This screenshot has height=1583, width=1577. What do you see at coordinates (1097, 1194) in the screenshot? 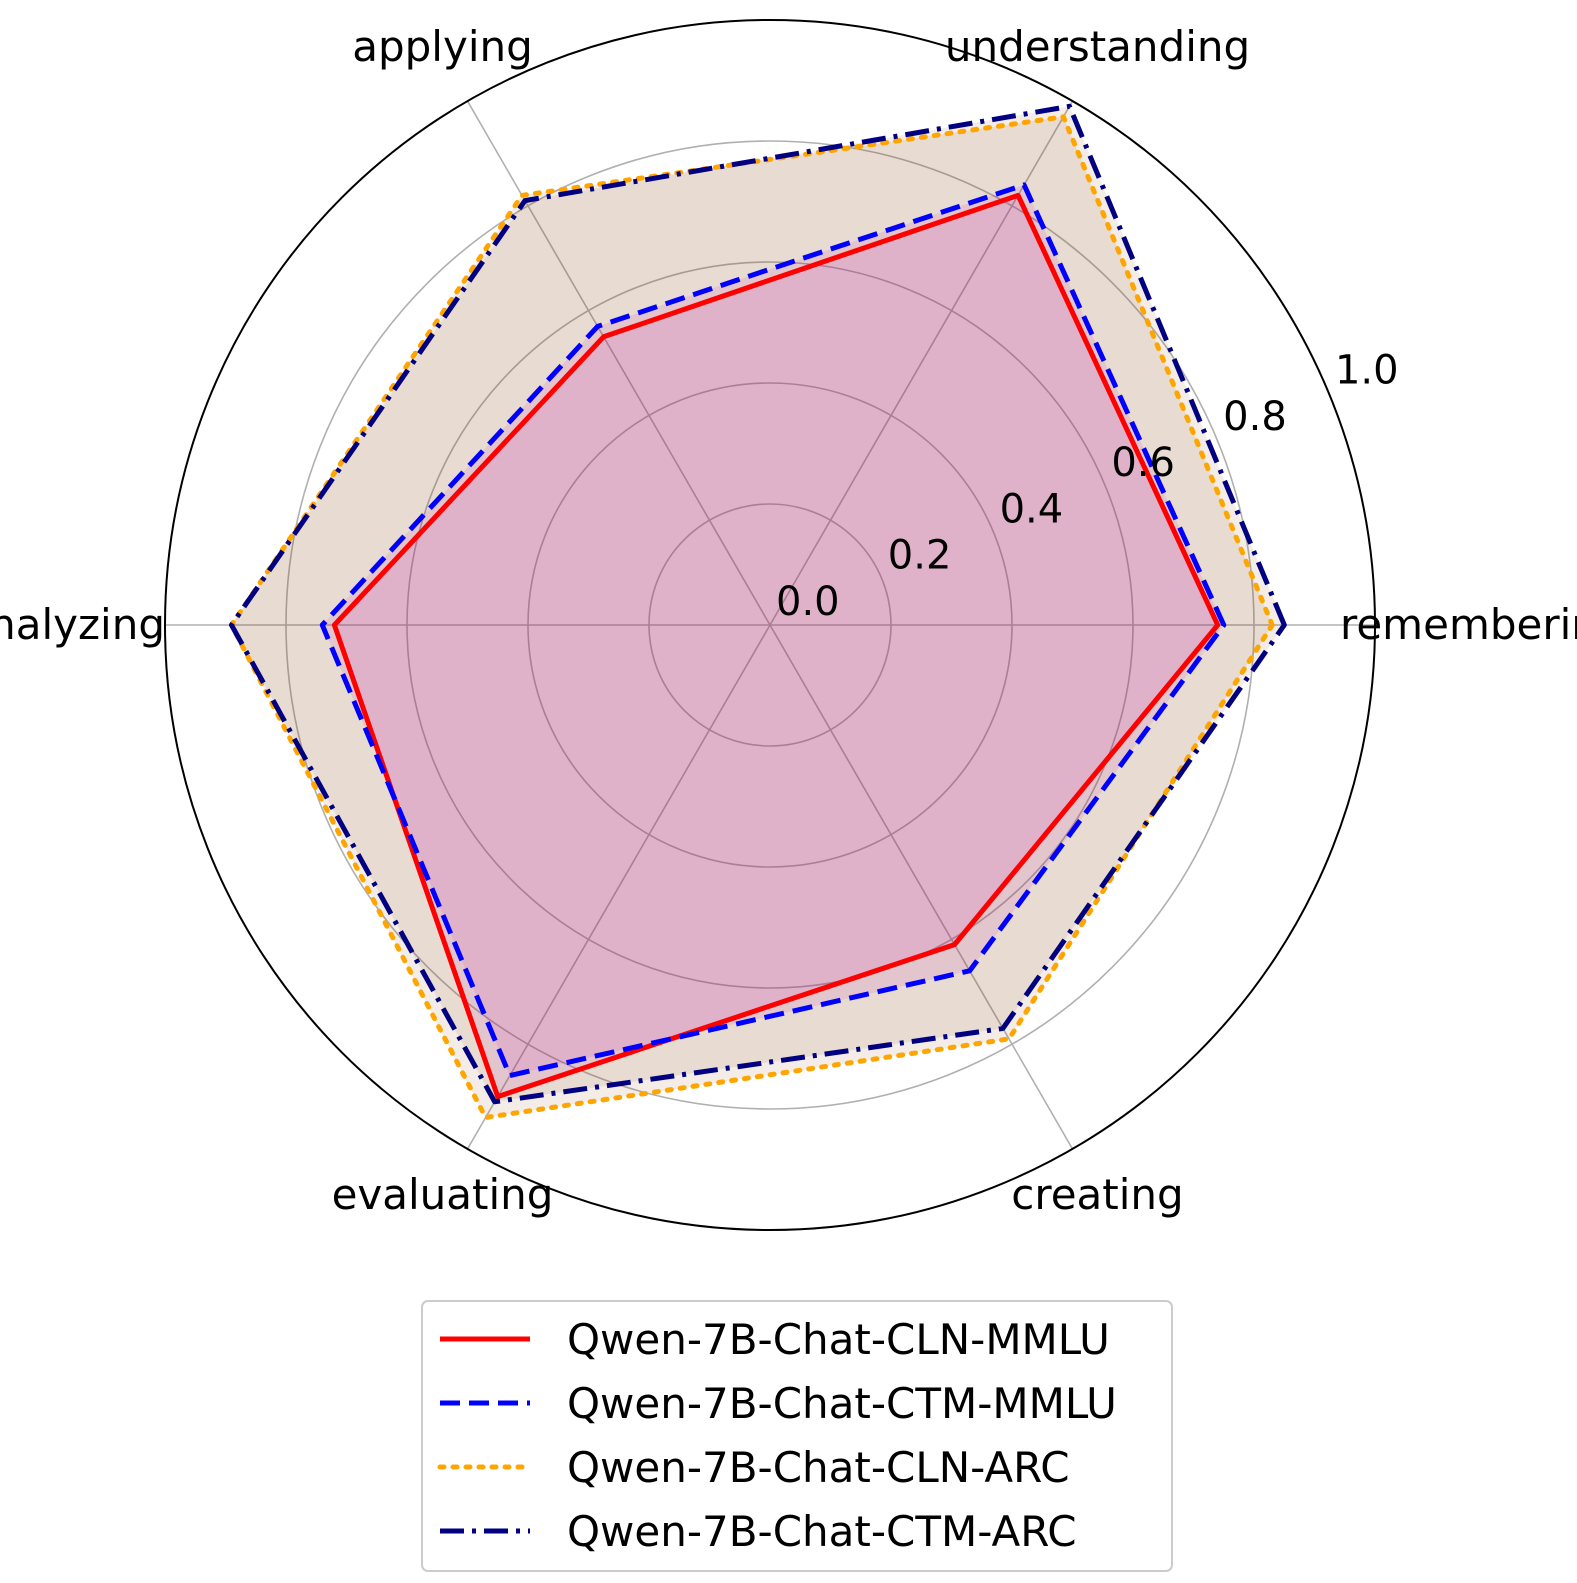
I see `category-label: creating` at bounding box center [1097, 1194].